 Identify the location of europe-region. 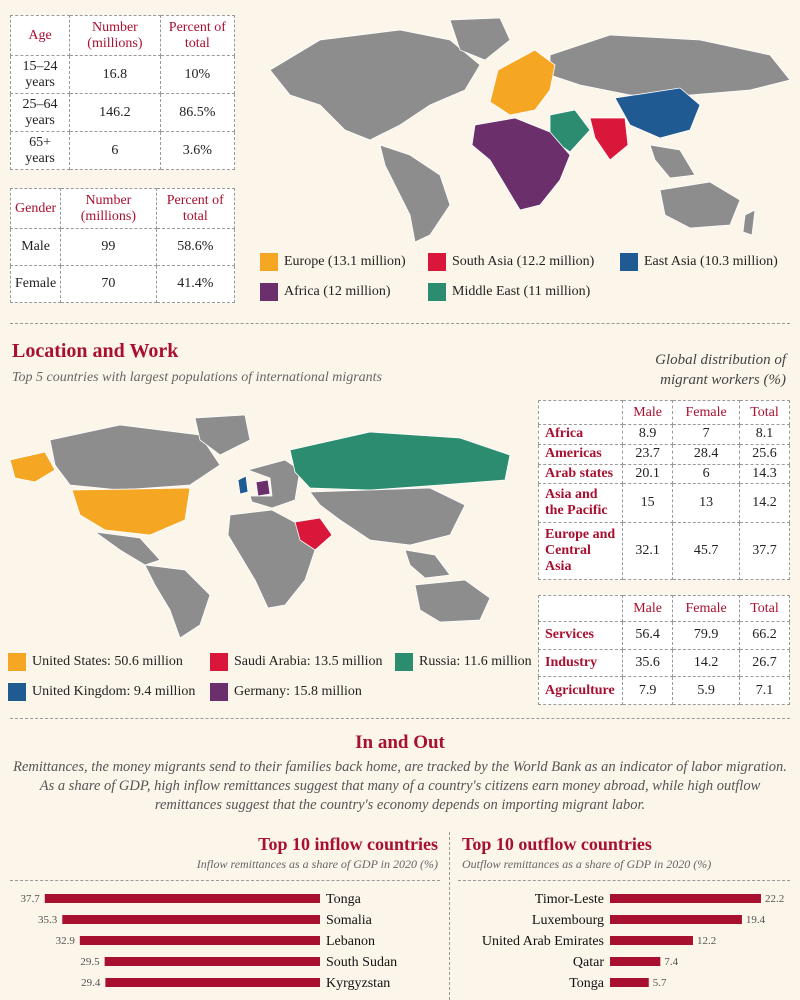
(522, 82).